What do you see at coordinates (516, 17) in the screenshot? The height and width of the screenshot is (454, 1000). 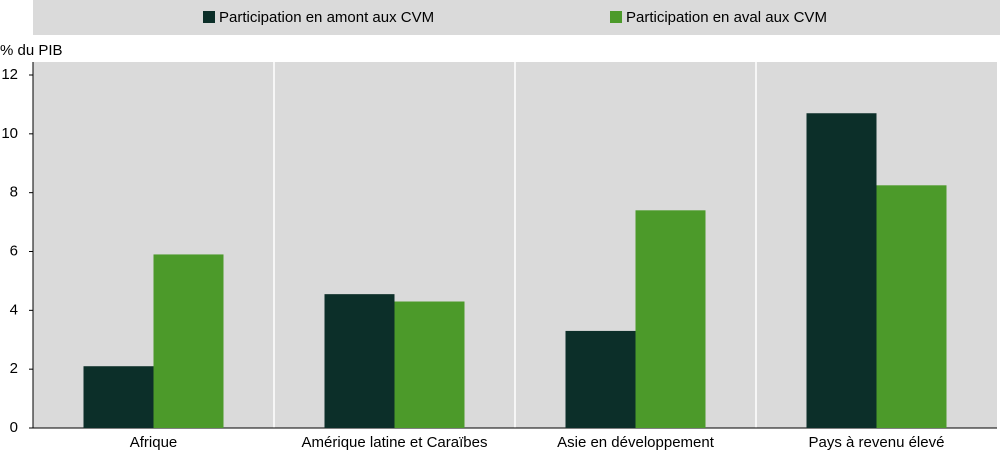 I see `legend-background` at bounding box center [516, 17].